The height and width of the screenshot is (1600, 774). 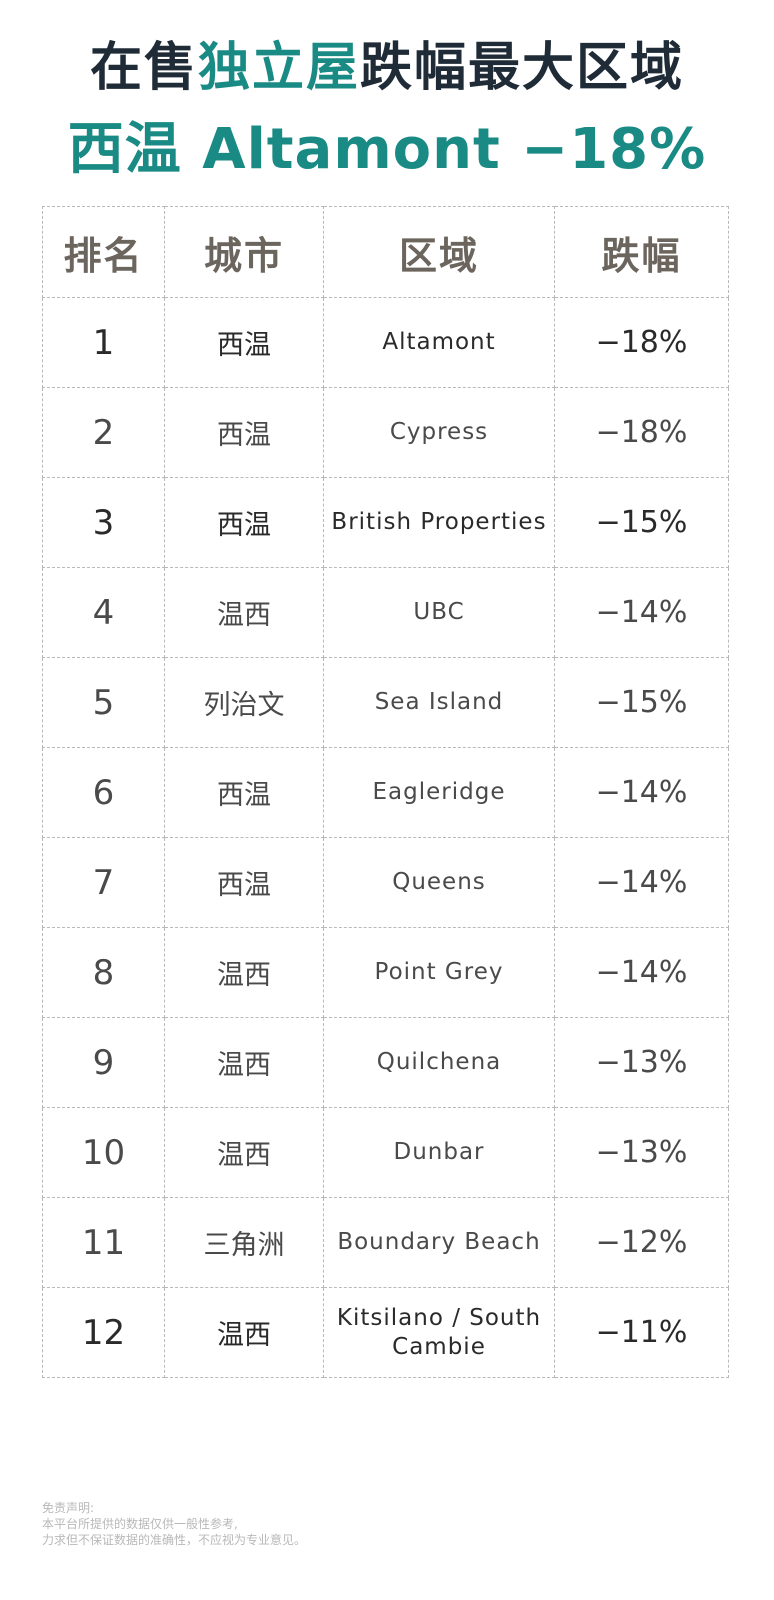 I want to click on area-cell: Point Grey, so click(x=439, y=972).